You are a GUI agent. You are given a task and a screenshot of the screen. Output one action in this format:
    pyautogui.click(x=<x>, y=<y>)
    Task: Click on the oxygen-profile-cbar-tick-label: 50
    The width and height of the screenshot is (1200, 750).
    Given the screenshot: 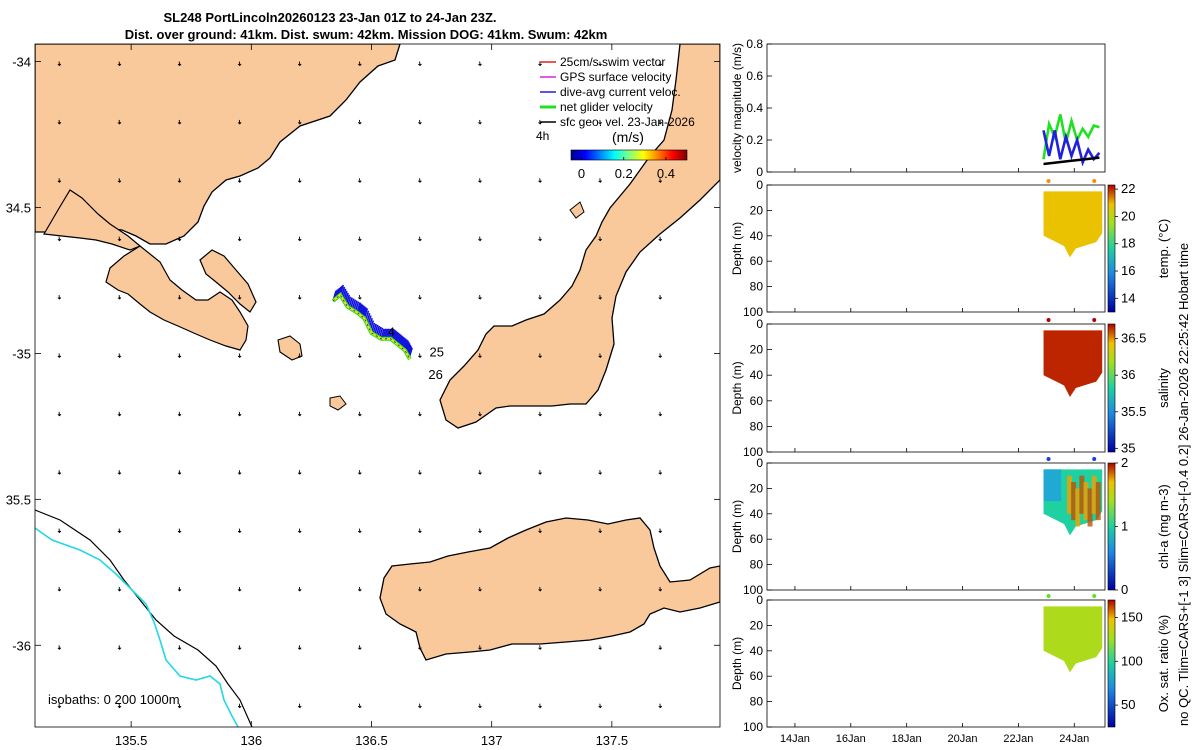 What is the action you would take?
    pyautogui.click(x=1128, y=704)
    